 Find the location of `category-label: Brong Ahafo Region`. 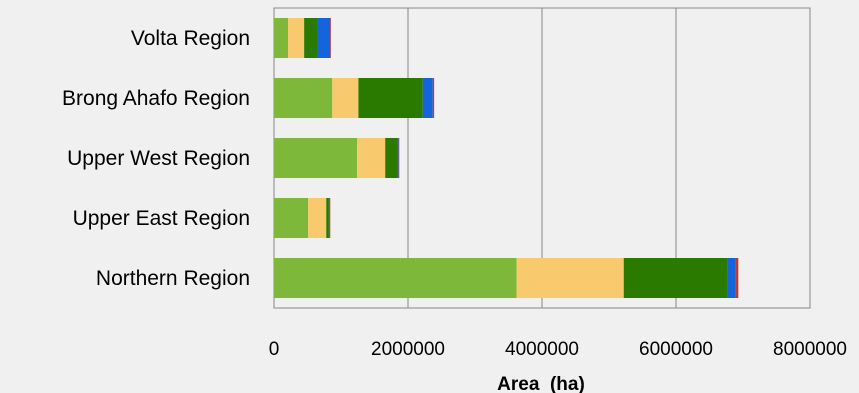

category-label: Brong Ahafo Region is located at coordinates (156, 98).